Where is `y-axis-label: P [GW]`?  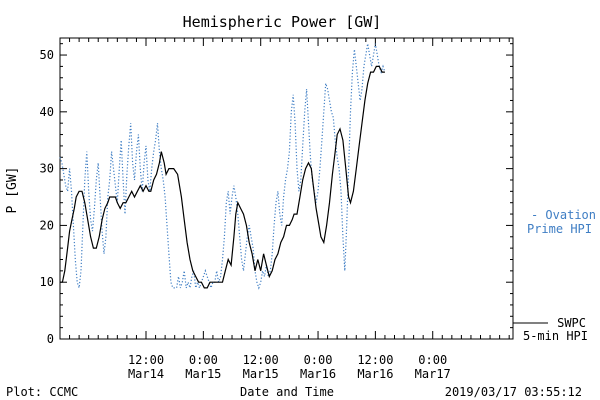 y-axis-label: P [GW] is located at coordinates (12, 190).